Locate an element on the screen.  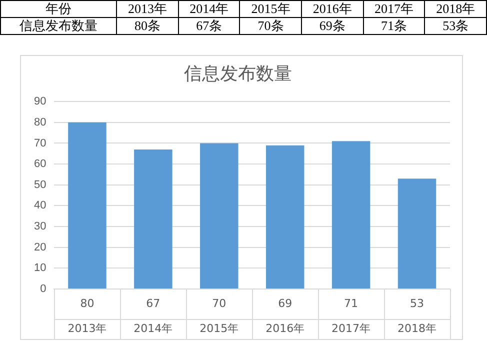
x-tick-label: 2014年 is located at coordinates (153, 328).